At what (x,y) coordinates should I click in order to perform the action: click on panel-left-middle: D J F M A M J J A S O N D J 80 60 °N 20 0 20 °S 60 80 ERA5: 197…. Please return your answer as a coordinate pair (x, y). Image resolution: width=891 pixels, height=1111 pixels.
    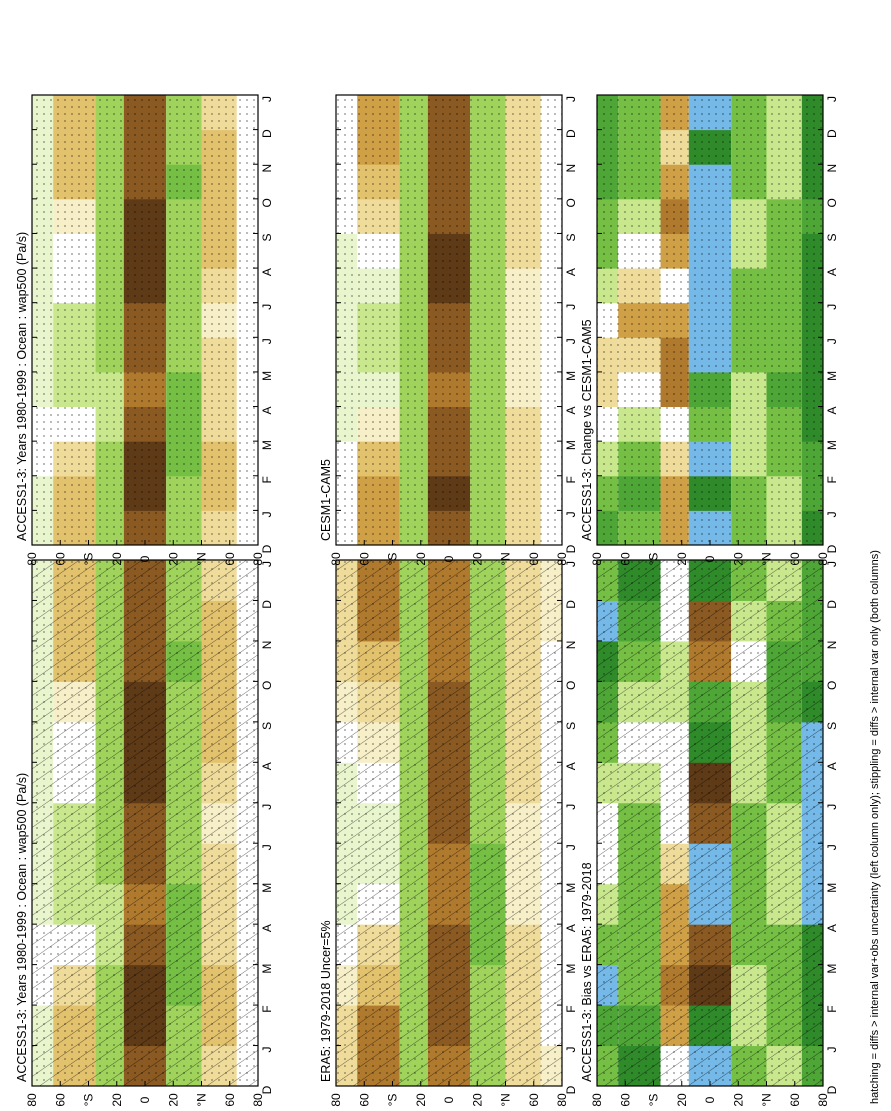
    Looking at the image, I should click on (448, 833).